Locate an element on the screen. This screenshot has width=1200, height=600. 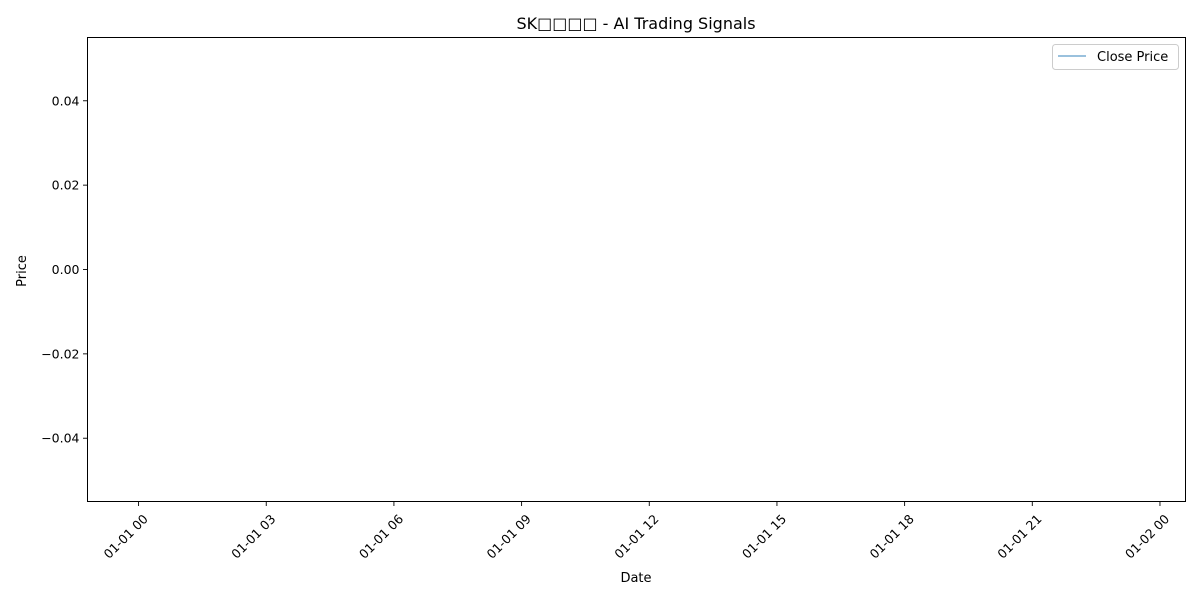
x-tick-label: 01-01 21 is located at coordinates (1019, 536).